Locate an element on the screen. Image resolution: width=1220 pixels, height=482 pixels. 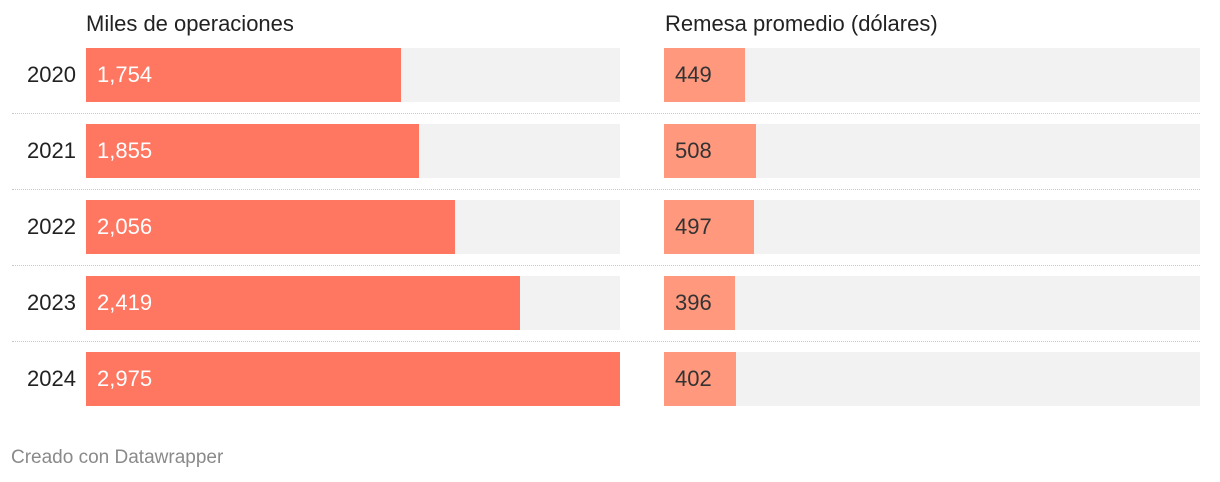
operations-bar-2021 is located at coordinates (252, 151).